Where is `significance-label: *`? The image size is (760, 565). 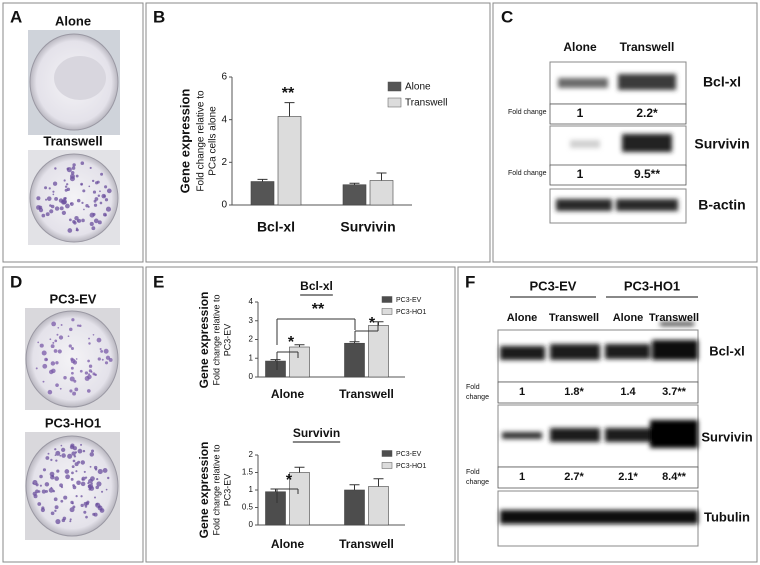
significance-label: * is located at coordinates (289, 480).